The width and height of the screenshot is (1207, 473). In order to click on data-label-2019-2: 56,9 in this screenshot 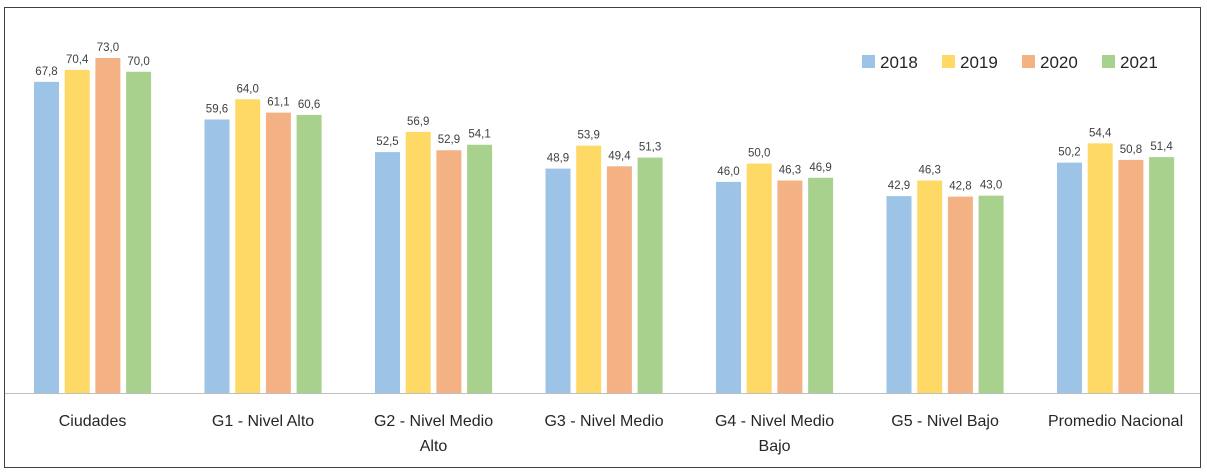, I will do `click(418, 122)`.